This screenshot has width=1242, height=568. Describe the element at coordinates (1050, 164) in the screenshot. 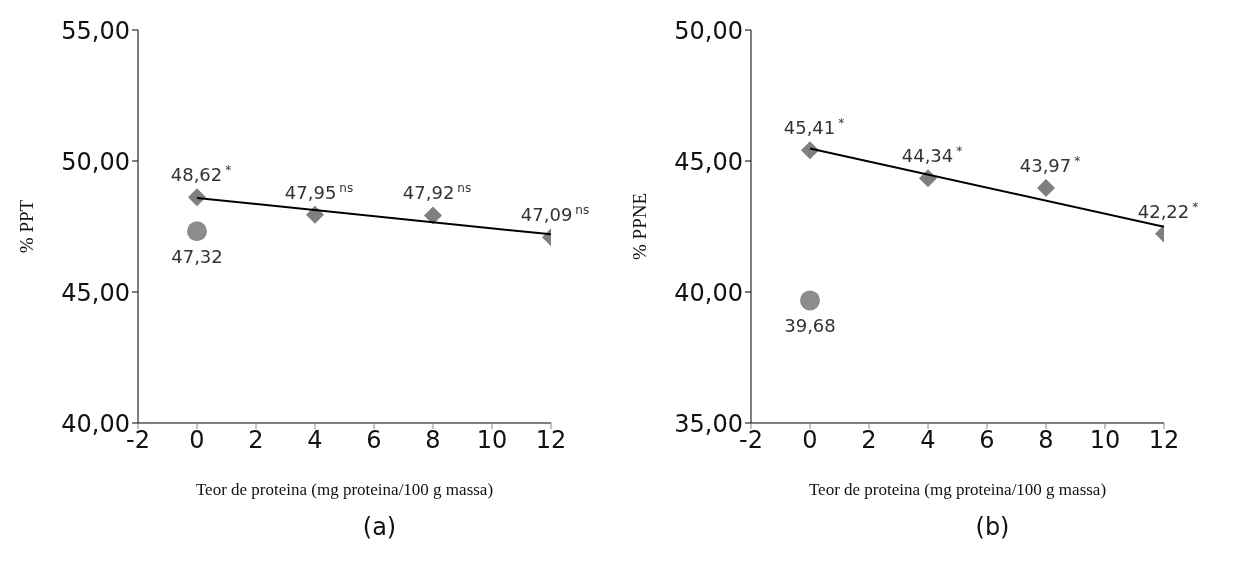

I see `data-label: 43,97$^{*}$` at that location.